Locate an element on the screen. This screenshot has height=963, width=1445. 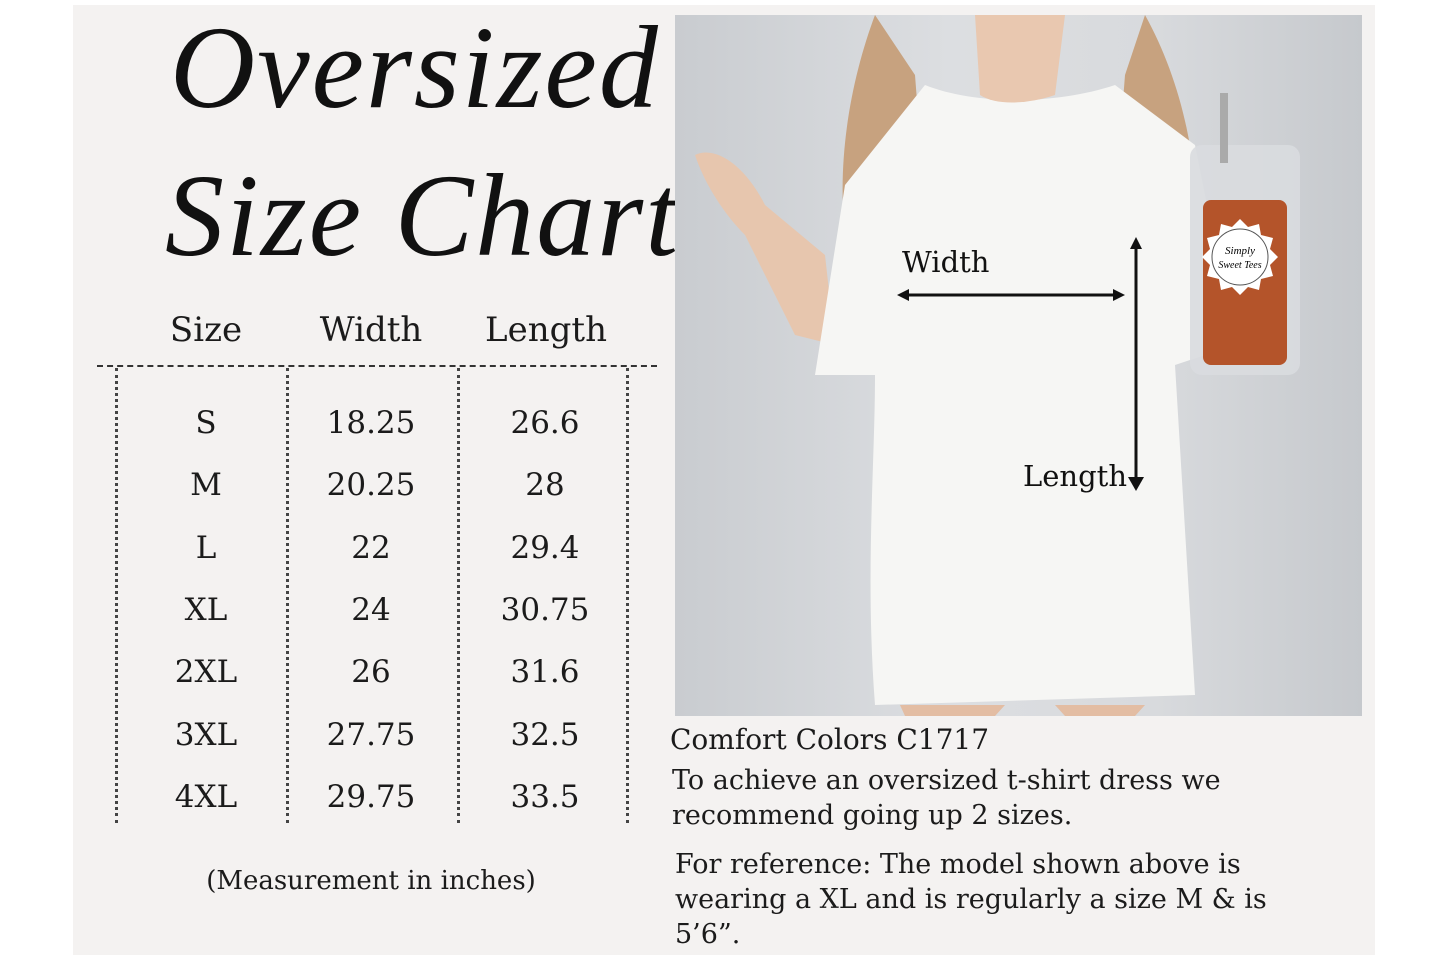
header-width: Width is located at coordinates (371, 330).